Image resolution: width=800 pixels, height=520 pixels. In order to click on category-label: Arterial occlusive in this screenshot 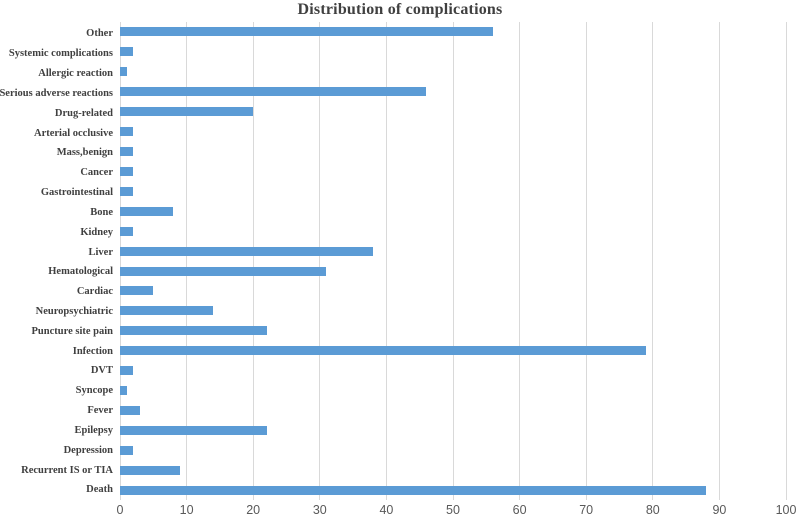, I will do `click(73, 133)`.